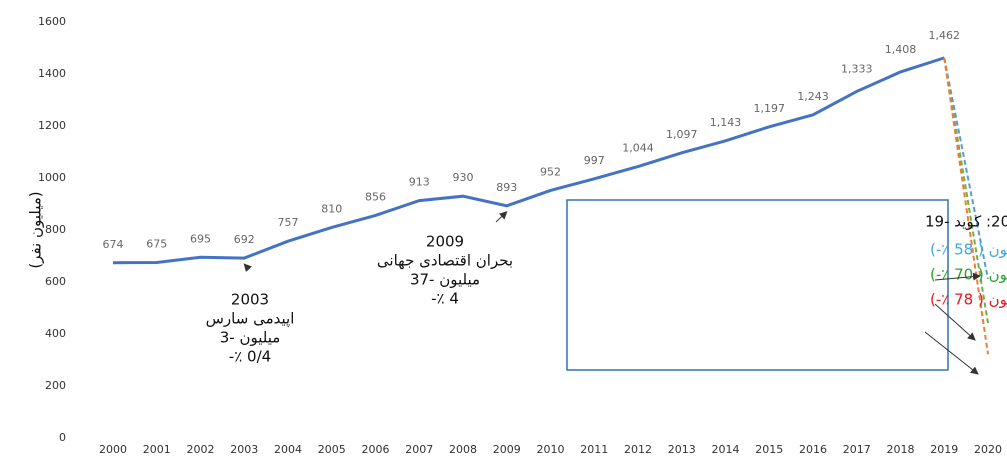 This screenshot has width=1007, height=456. Describe the element at coordinates (813, 449) in the screenshot. I see `x-tick-label: 2016` at that location.